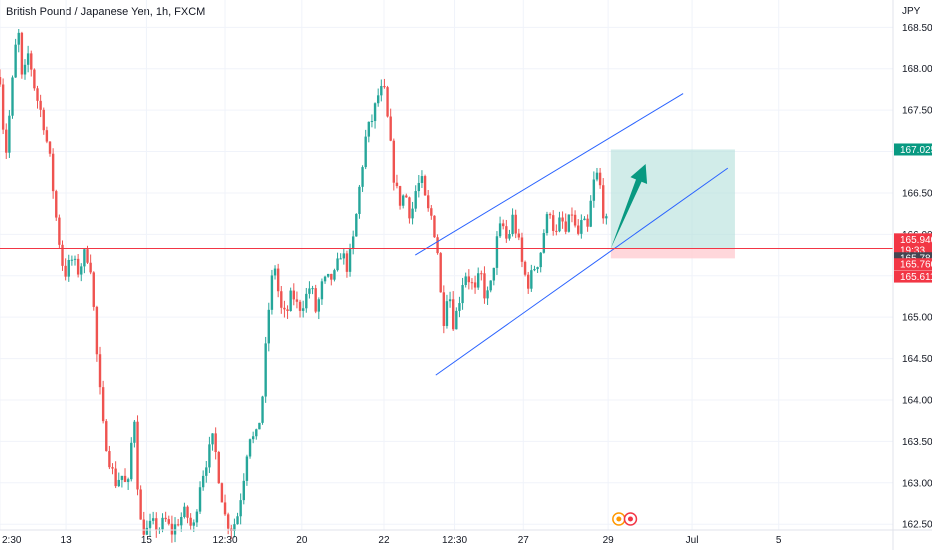  What do you see at coordinates (384, 540) in the screenshot?
I see `x-tick-label: 22` at bounding box center [384, 540].